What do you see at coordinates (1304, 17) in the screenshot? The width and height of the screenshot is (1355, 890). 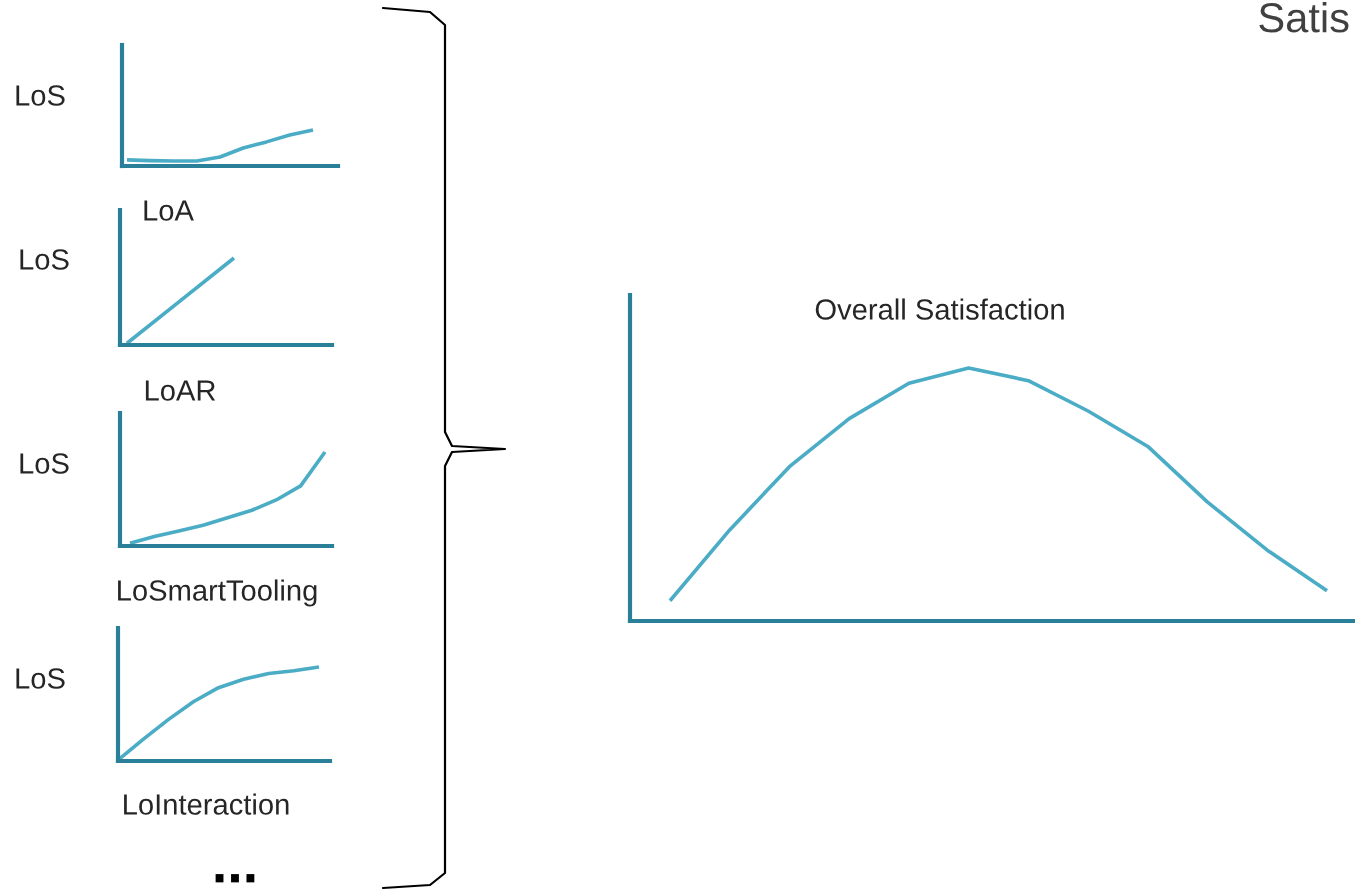 I see `text: Satis` at bounding box center [1304, 17].